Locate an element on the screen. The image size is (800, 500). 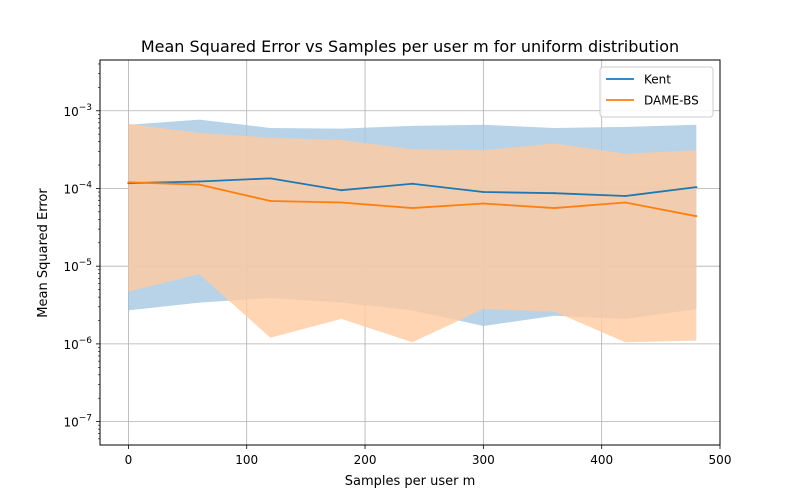
x-tick-label: 400 is located at coordinates (601, 460).